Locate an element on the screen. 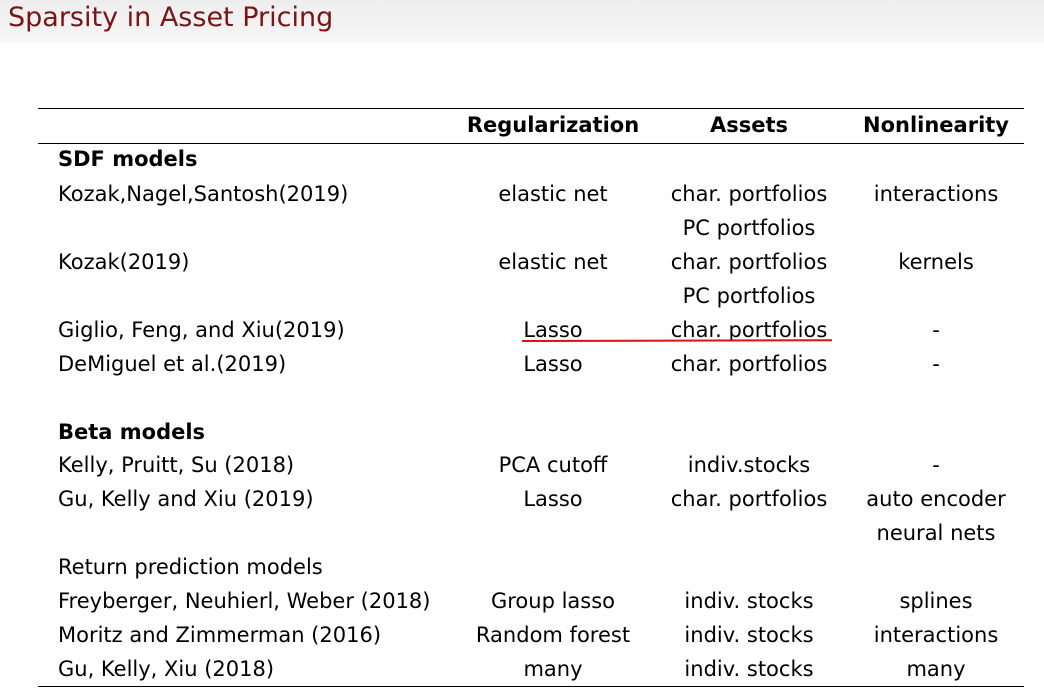 The image size is (1044, 699). row-nonlinearity: neural nets is located at coordinates (936, 533).